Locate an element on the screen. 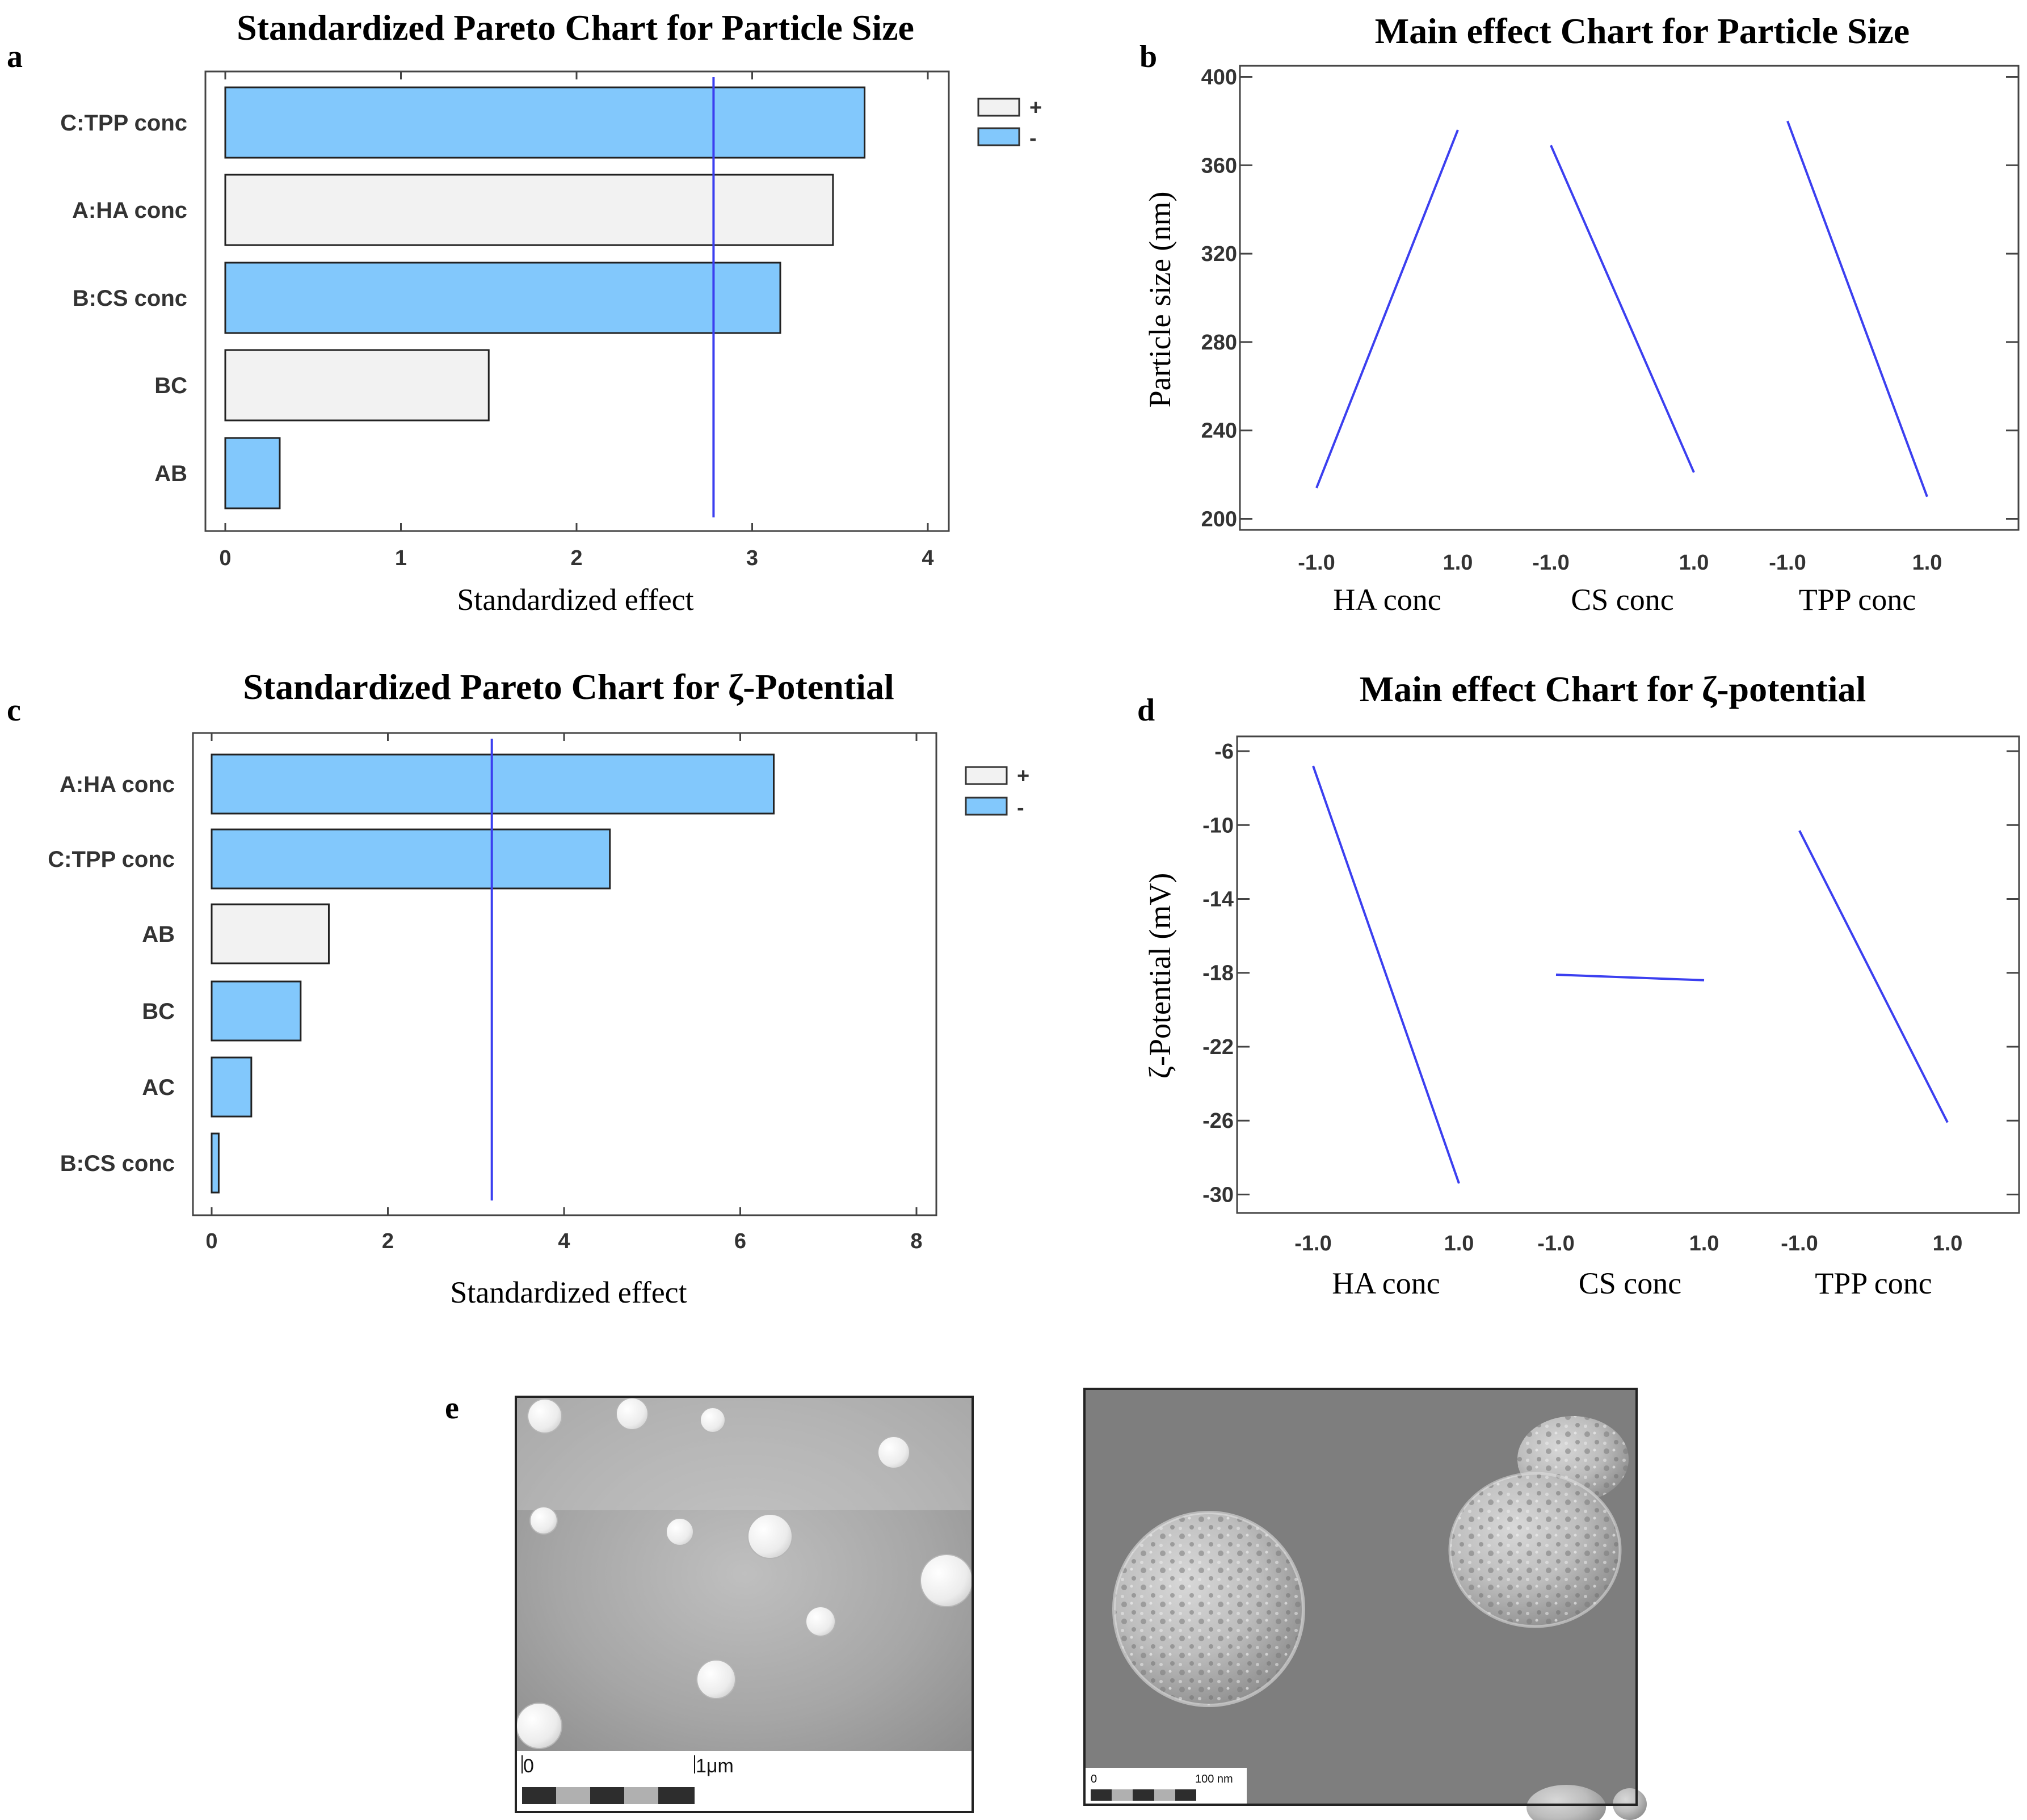 The width and height of the screenshot is (2027, 1820). chart-title: Main effect Chart for Particle Size is located at coordinates (1642, 31).